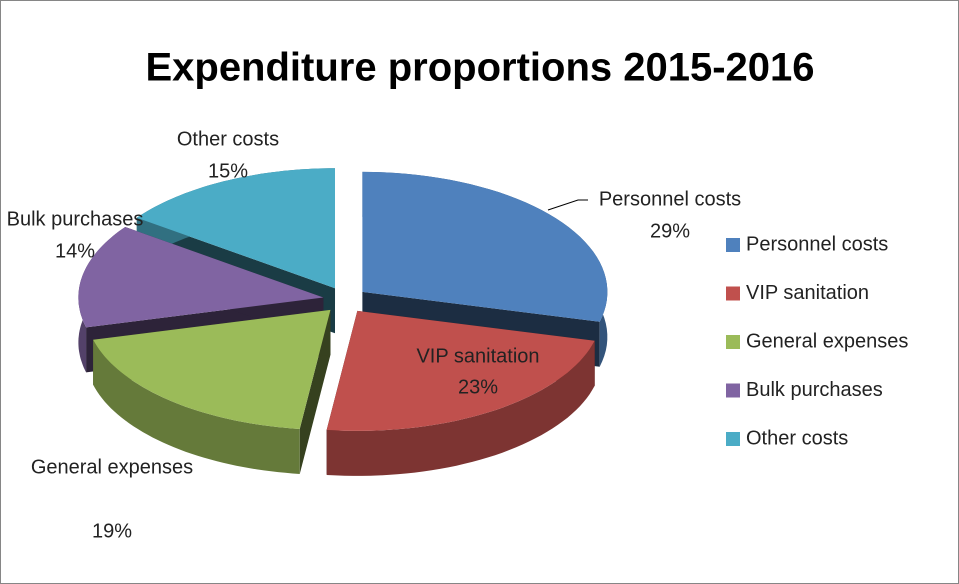 The height and width of the screenshot is (584, 959). Describe the element at coordinates (75, 219) in the screenshot. I see `data-label-name: Bulk purchases` at that location.